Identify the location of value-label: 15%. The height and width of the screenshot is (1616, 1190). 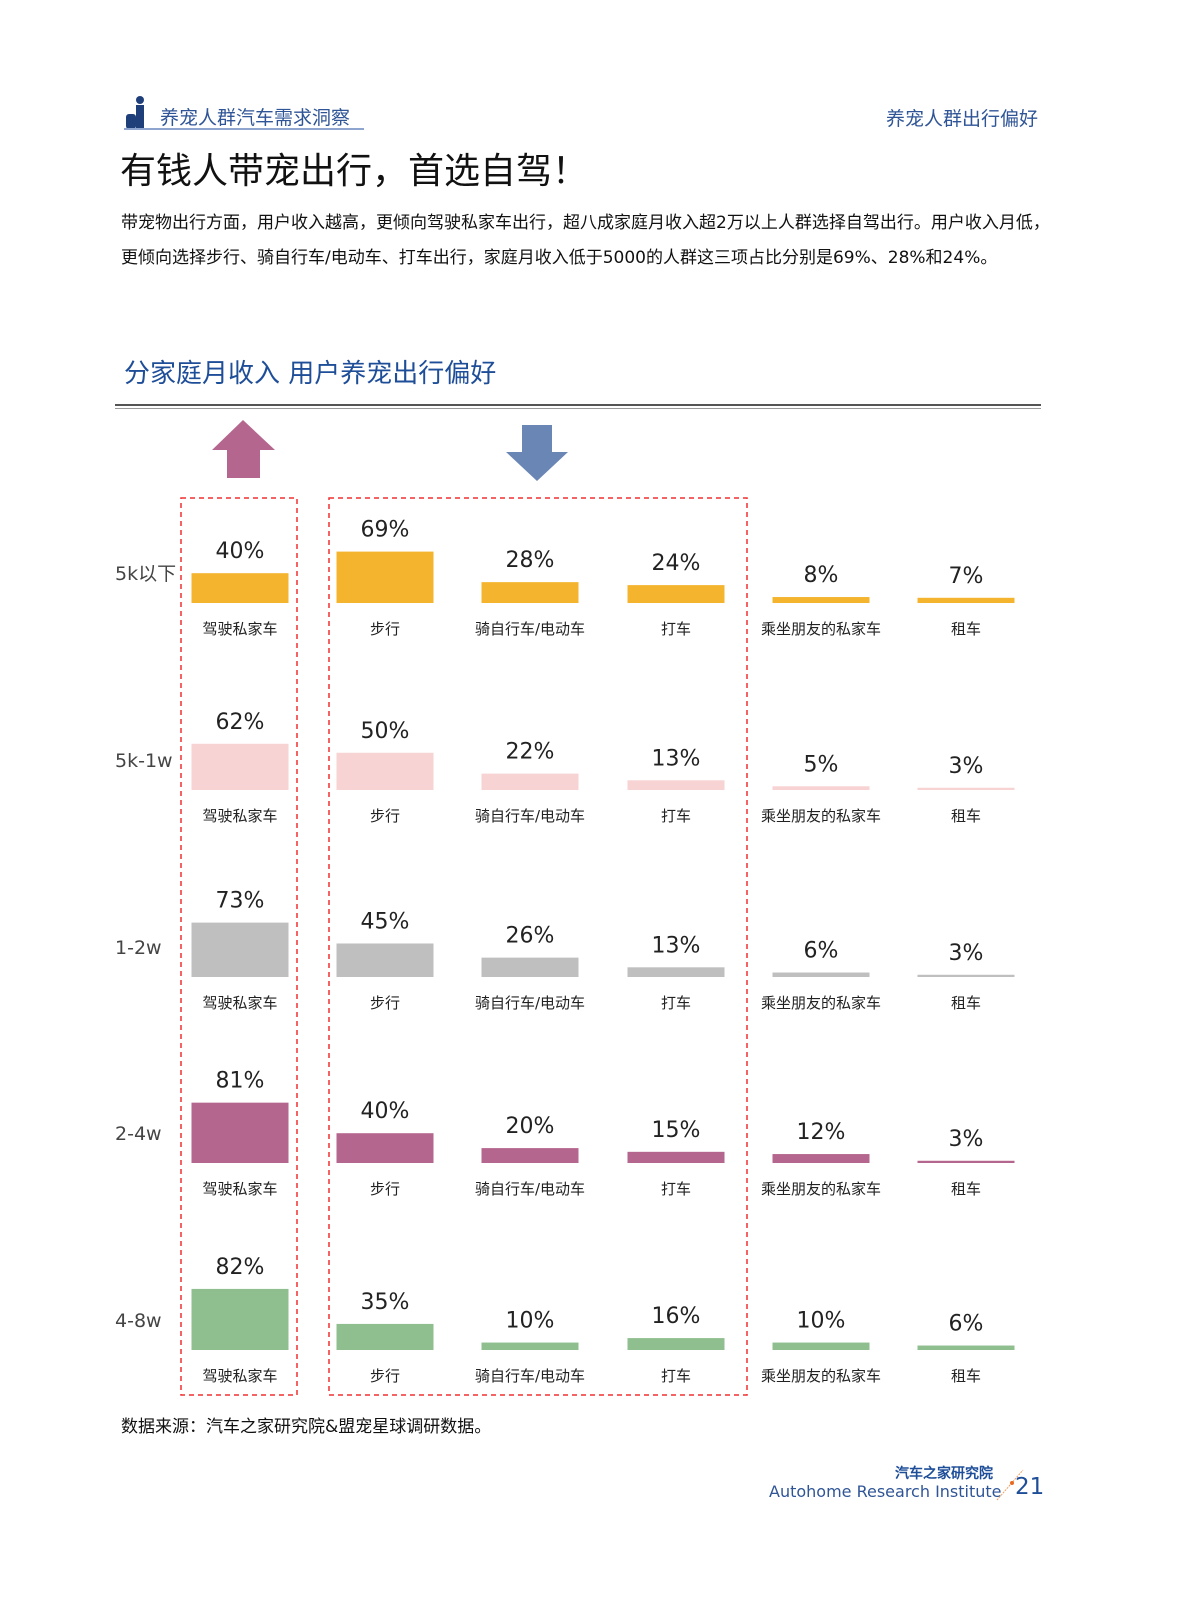
(676, 1130).